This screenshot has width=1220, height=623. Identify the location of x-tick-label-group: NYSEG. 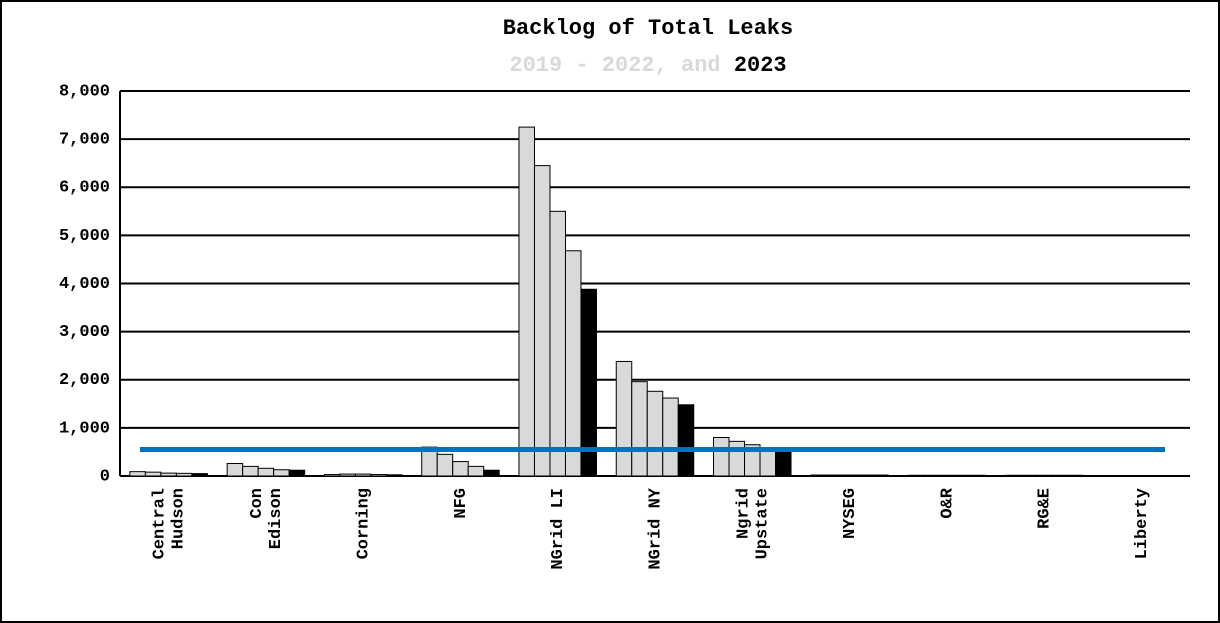
(850, 513).